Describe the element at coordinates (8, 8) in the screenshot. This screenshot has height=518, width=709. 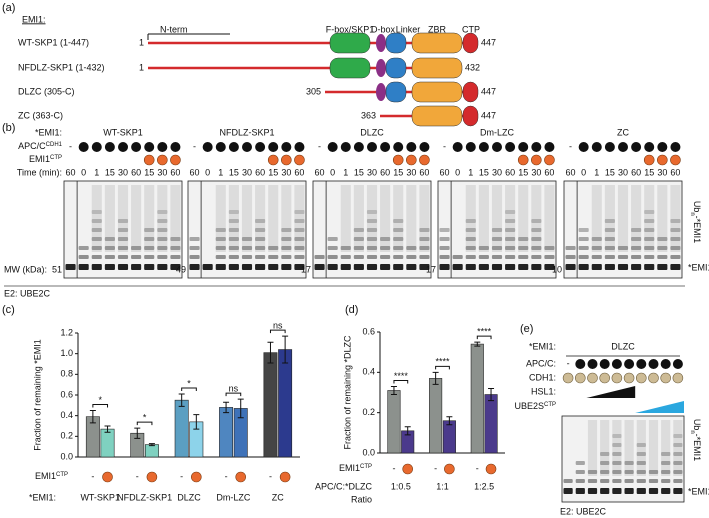
I see `panel-label: (a)` at that location.